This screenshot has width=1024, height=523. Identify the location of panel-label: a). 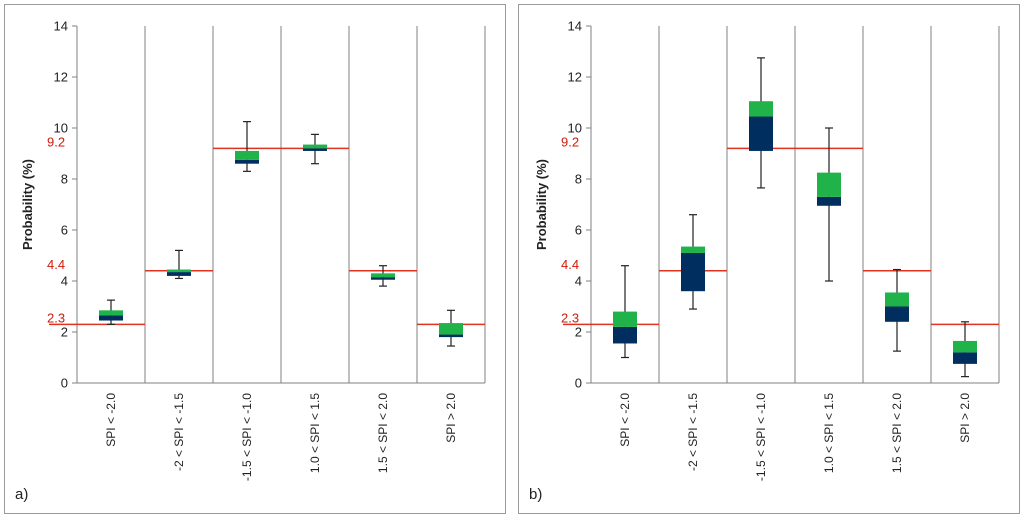
(22, 494).